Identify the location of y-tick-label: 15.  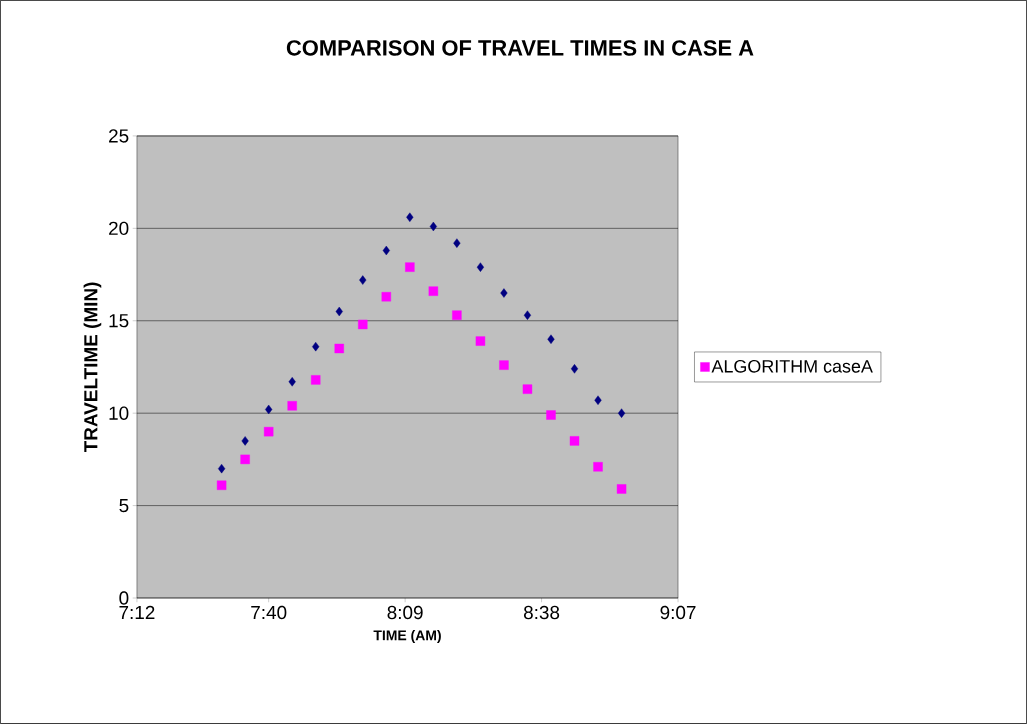
(119, 321).